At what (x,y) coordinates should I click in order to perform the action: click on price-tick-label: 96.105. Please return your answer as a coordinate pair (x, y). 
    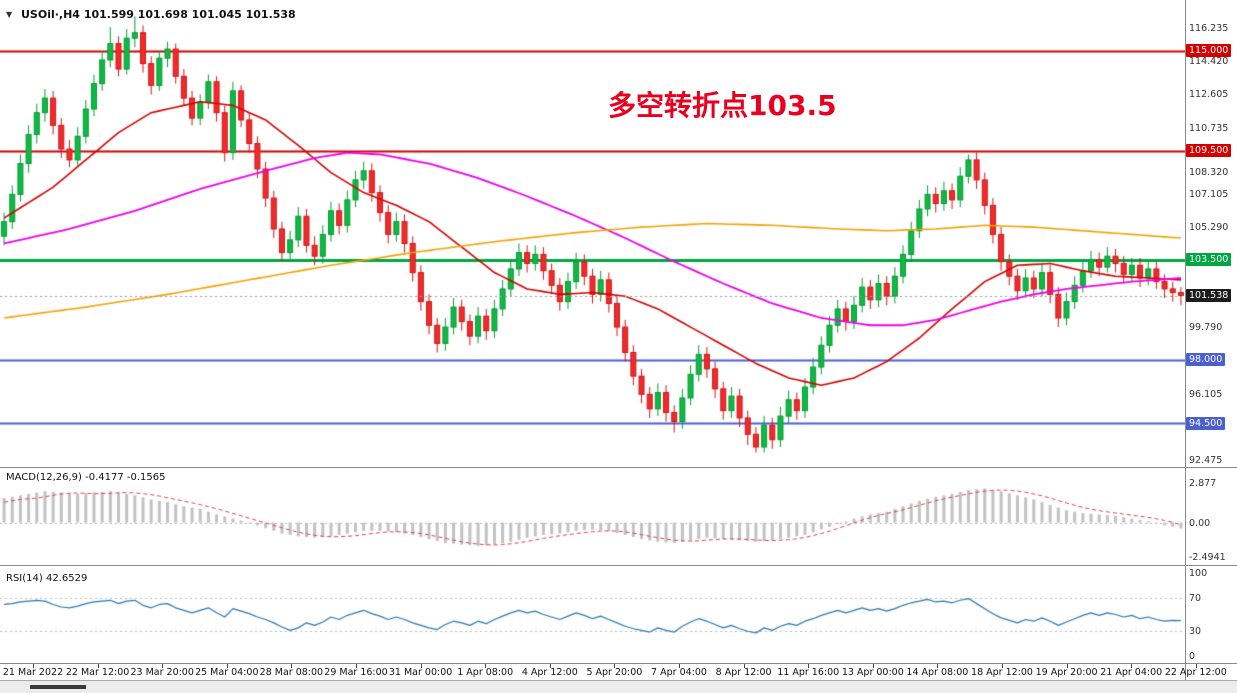
    Looking at the image, I should click on (1206, 395).